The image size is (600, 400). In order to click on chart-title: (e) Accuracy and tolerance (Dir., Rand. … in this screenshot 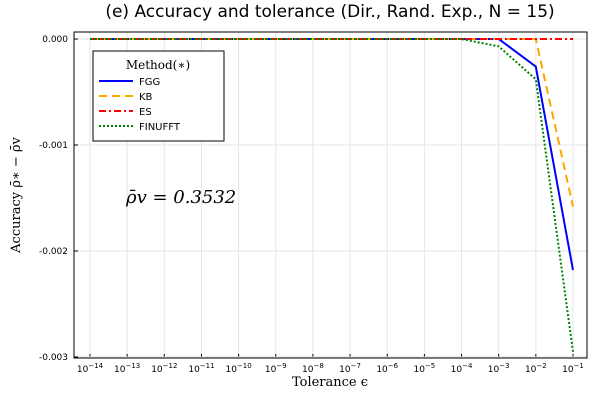, I will do `click(329, 12)`.